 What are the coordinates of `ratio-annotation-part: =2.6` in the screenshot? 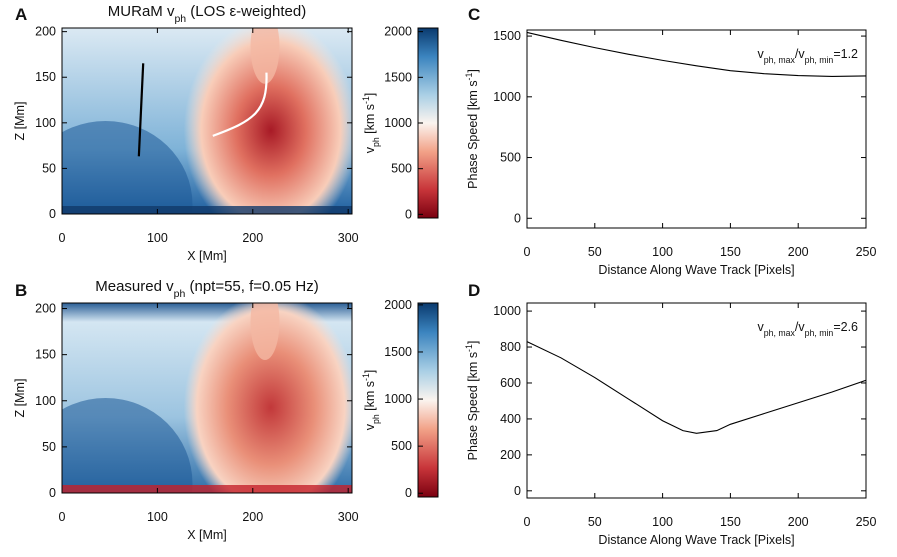 It's located at (845, 327).